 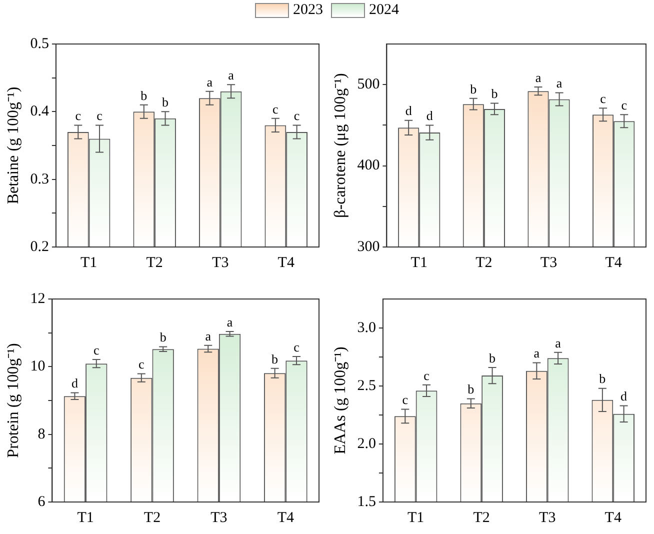 What do you see at coordinates (40, 112) in the screenshot?
I see `y-tick-label: 0.4` at bounding box center [40, 112].